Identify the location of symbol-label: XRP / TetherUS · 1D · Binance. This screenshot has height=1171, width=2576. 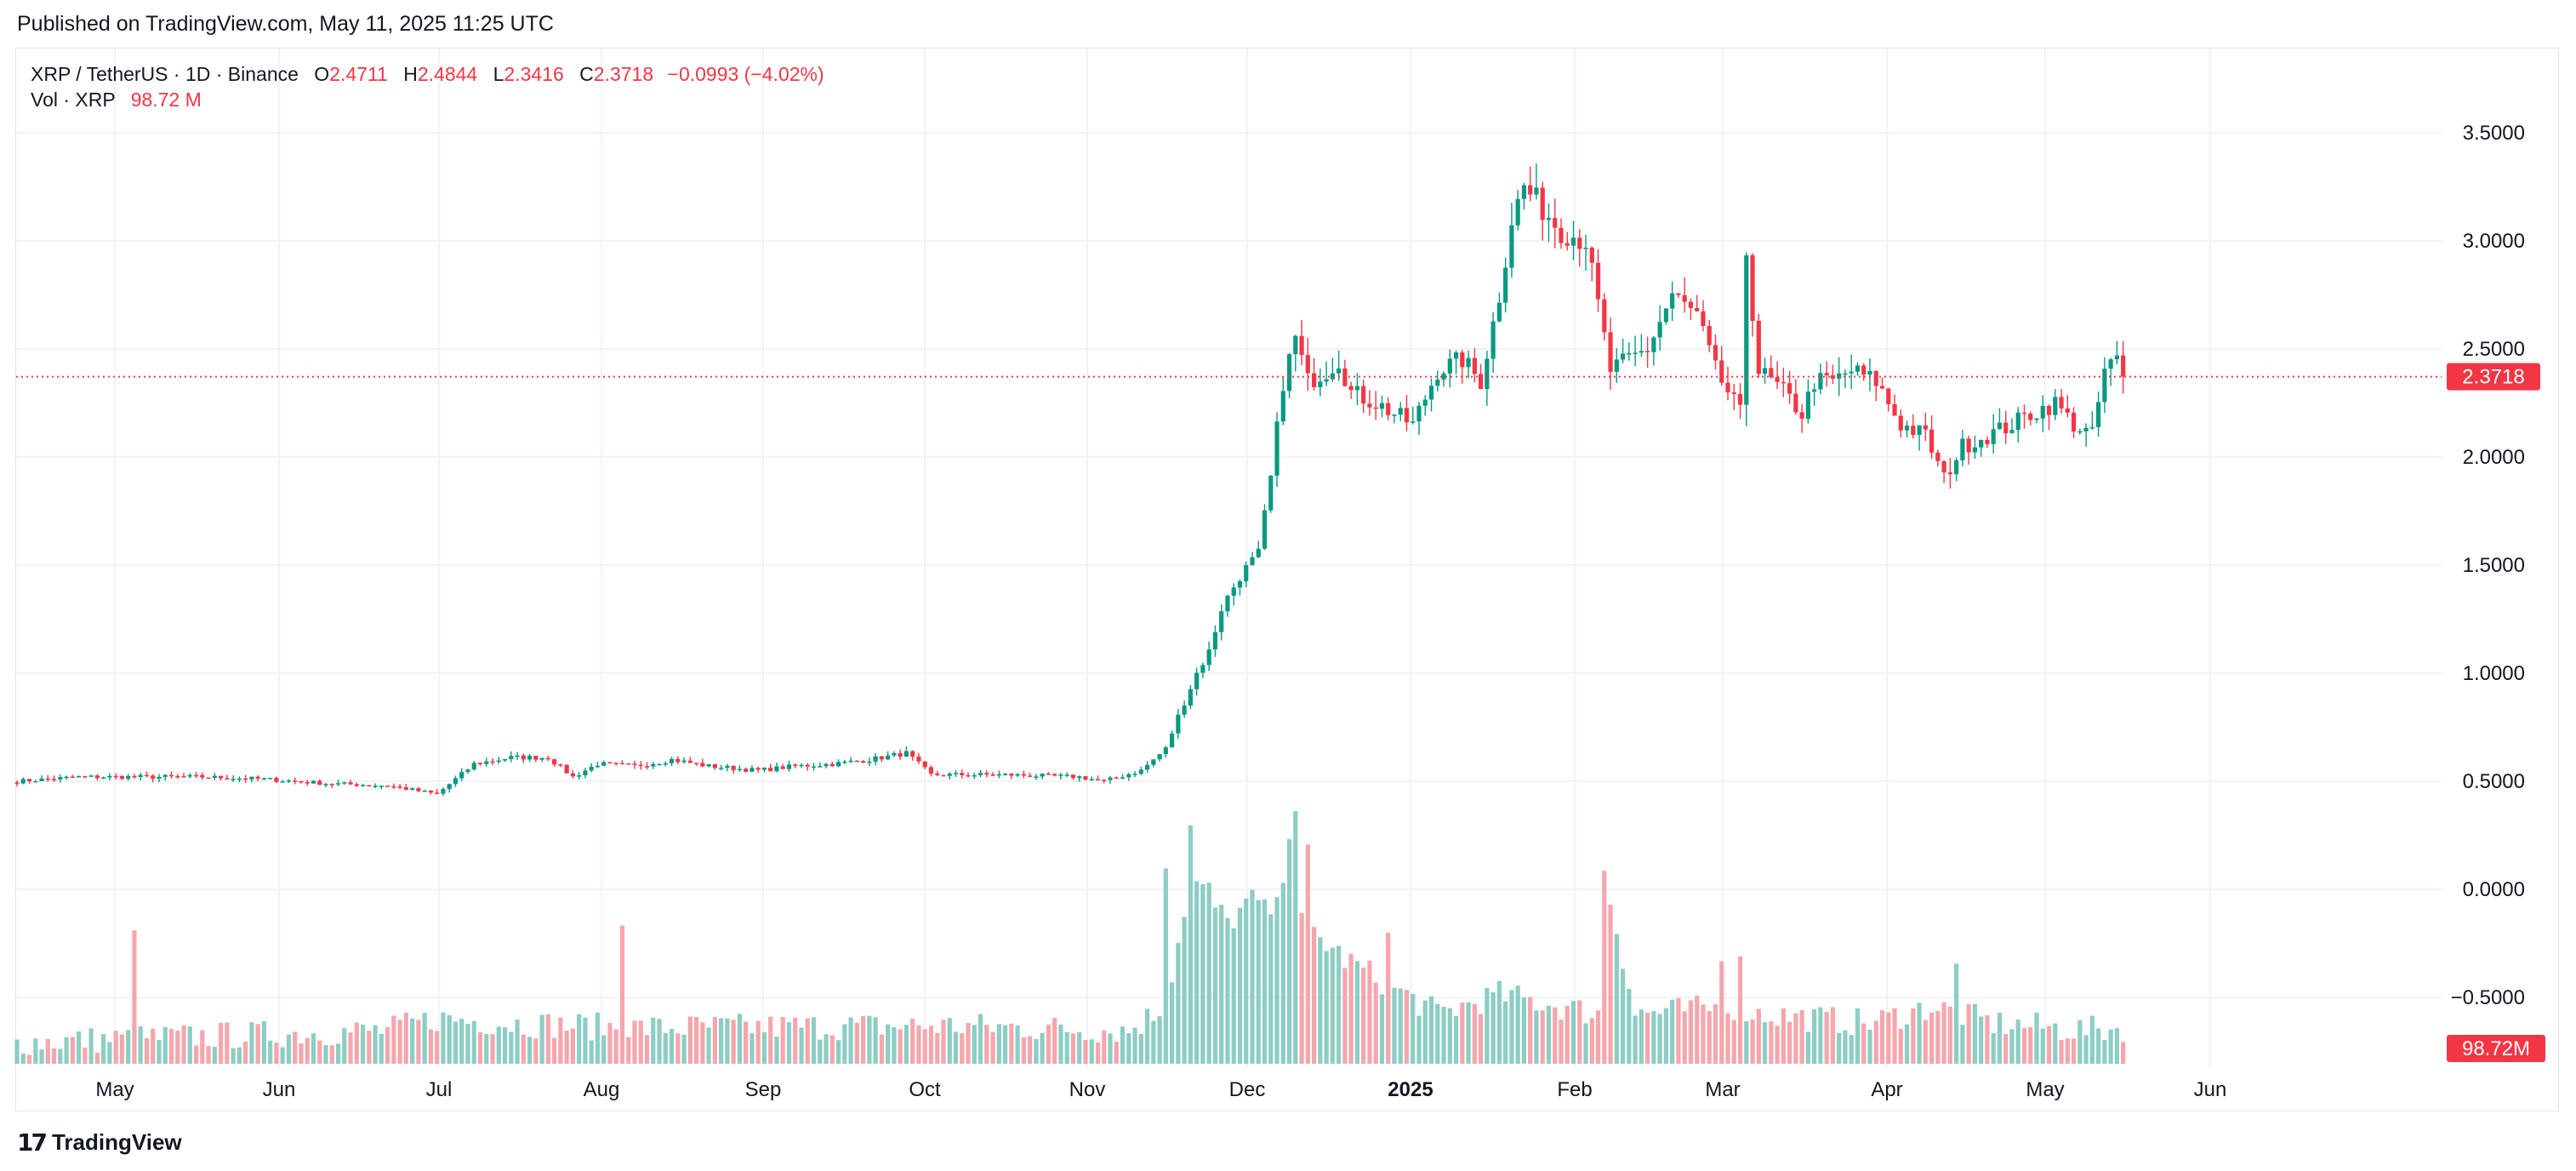
(165, 74).